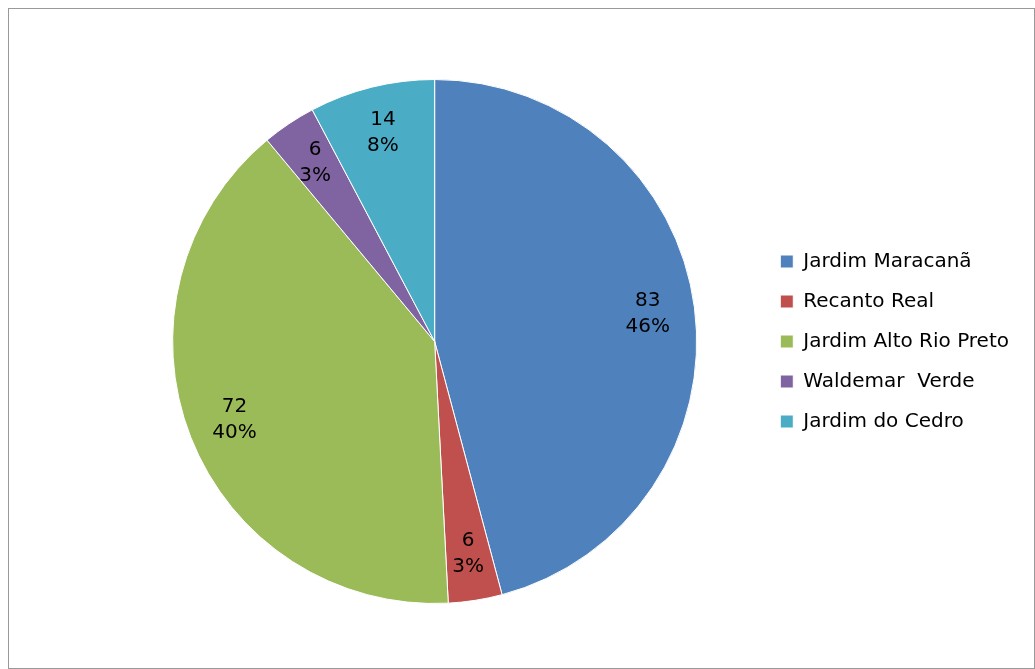 The image size is (1035, 669). Describe the element at coordinates (647, 311) in the screenshot. I see `data-label: 83 46%` at that location.